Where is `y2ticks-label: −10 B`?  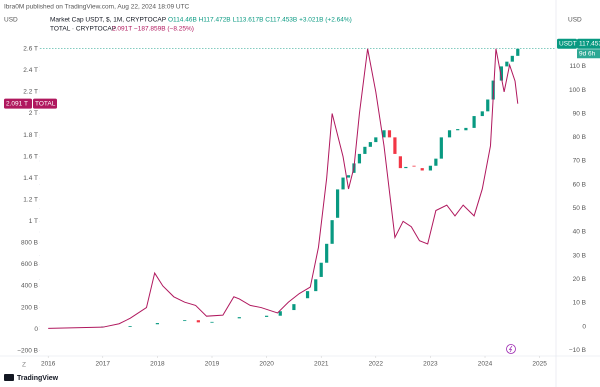 y2ticks-label: −10 B is located at coordinates (577, 350).